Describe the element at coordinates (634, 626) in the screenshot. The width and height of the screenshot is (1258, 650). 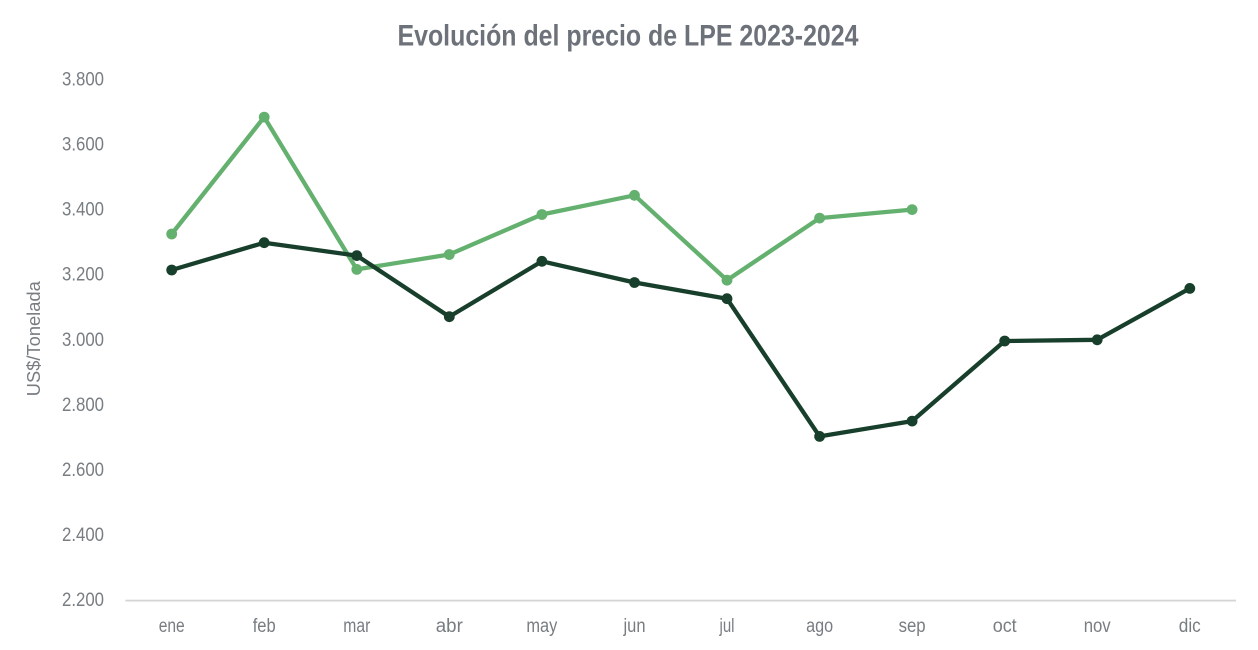
I see `svg-text: jun` at that location.